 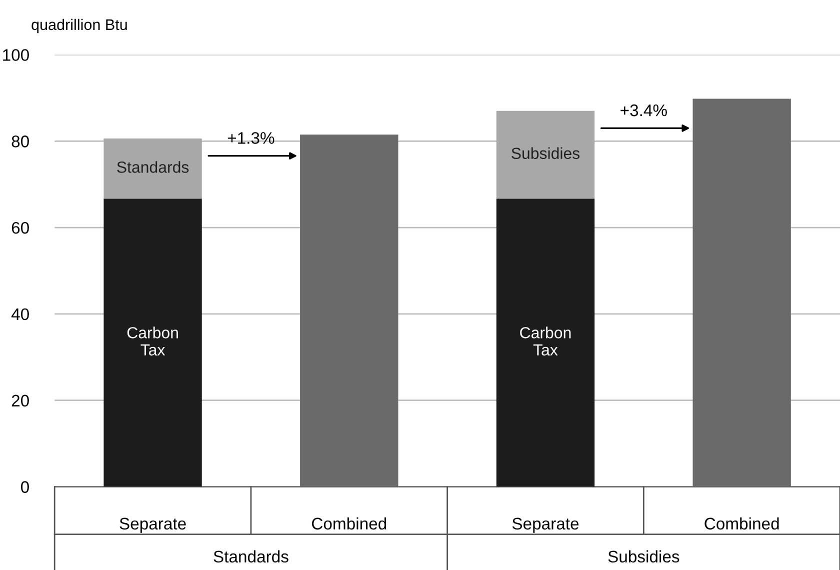 I want to click on y-tick-label: 80, so click(x=20, y=142).